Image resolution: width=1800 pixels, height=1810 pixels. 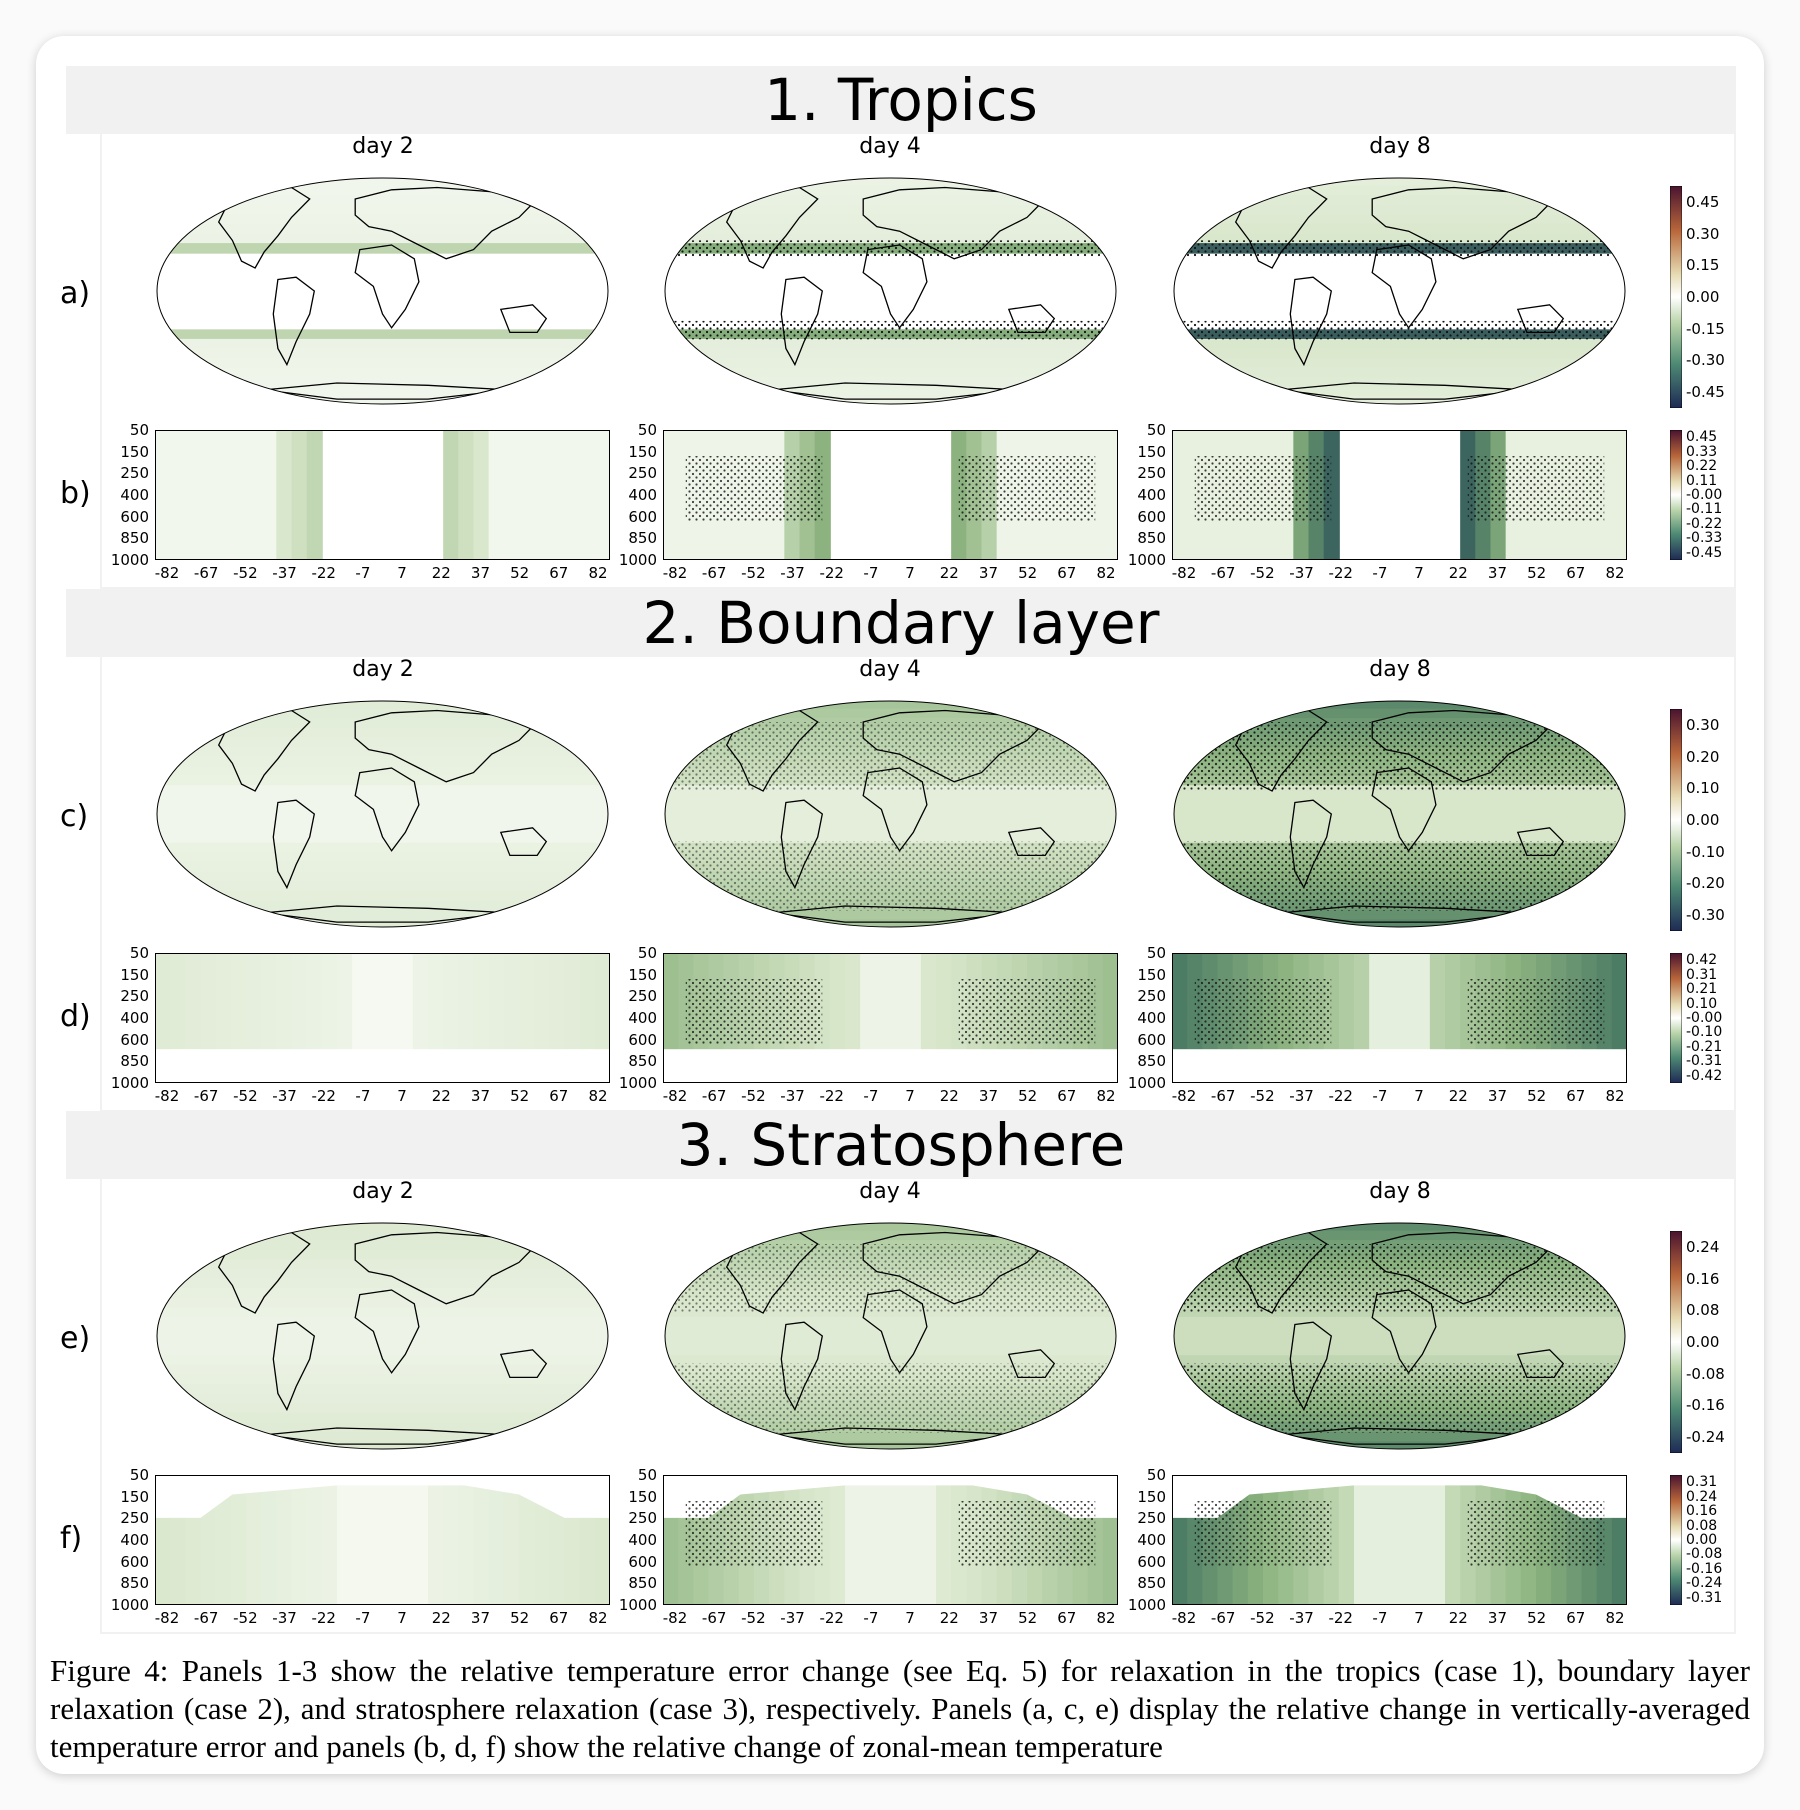 I want to click on section-header-2: 2. Boundary layer, so click(x=901, y=623).